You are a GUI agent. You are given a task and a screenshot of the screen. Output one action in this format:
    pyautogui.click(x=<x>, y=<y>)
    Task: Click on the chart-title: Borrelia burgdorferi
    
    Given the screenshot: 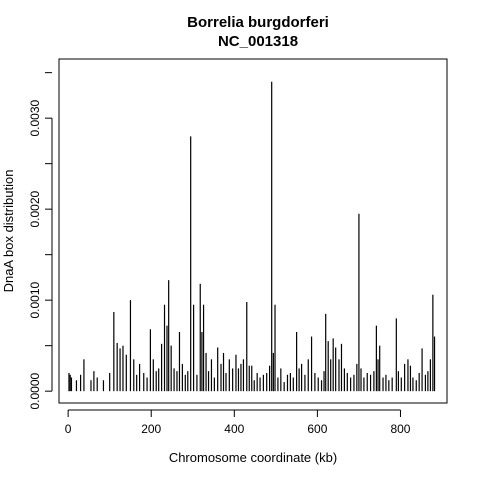 What is the action you would take?
    pyautogui.click(x=258, y=22)
    